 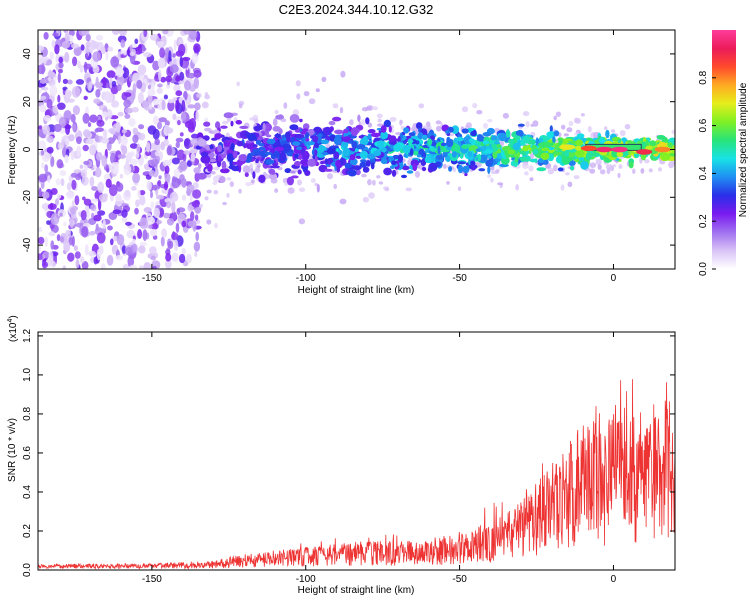 I want to click on stable-band-core, so click(x=644, y=152).